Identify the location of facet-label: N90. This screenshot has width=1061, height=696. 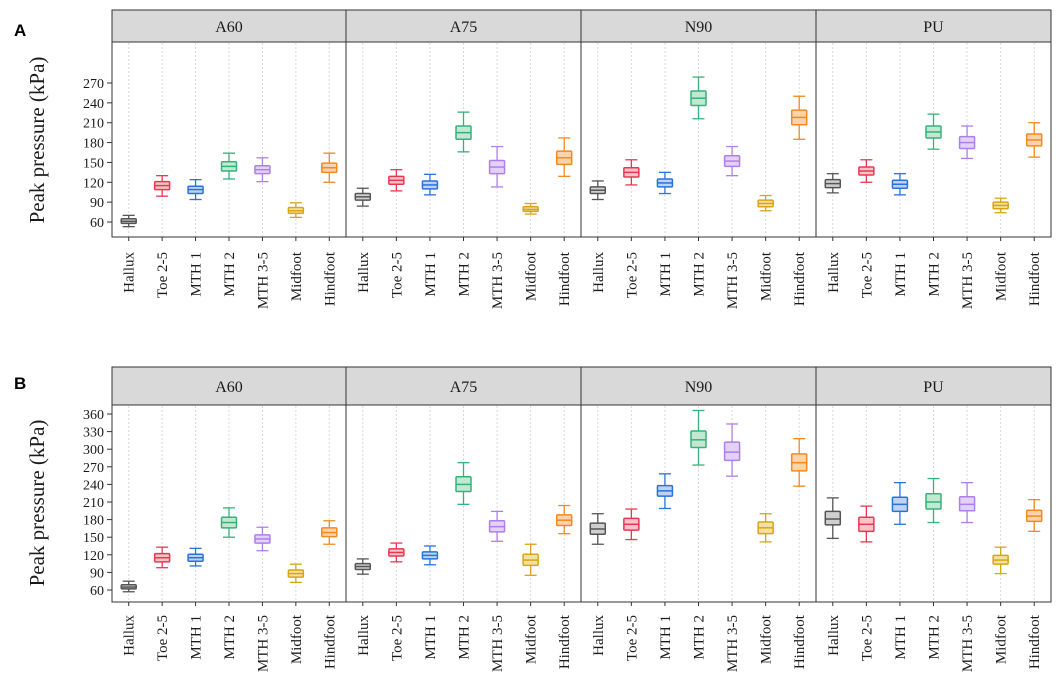
(699, 27).